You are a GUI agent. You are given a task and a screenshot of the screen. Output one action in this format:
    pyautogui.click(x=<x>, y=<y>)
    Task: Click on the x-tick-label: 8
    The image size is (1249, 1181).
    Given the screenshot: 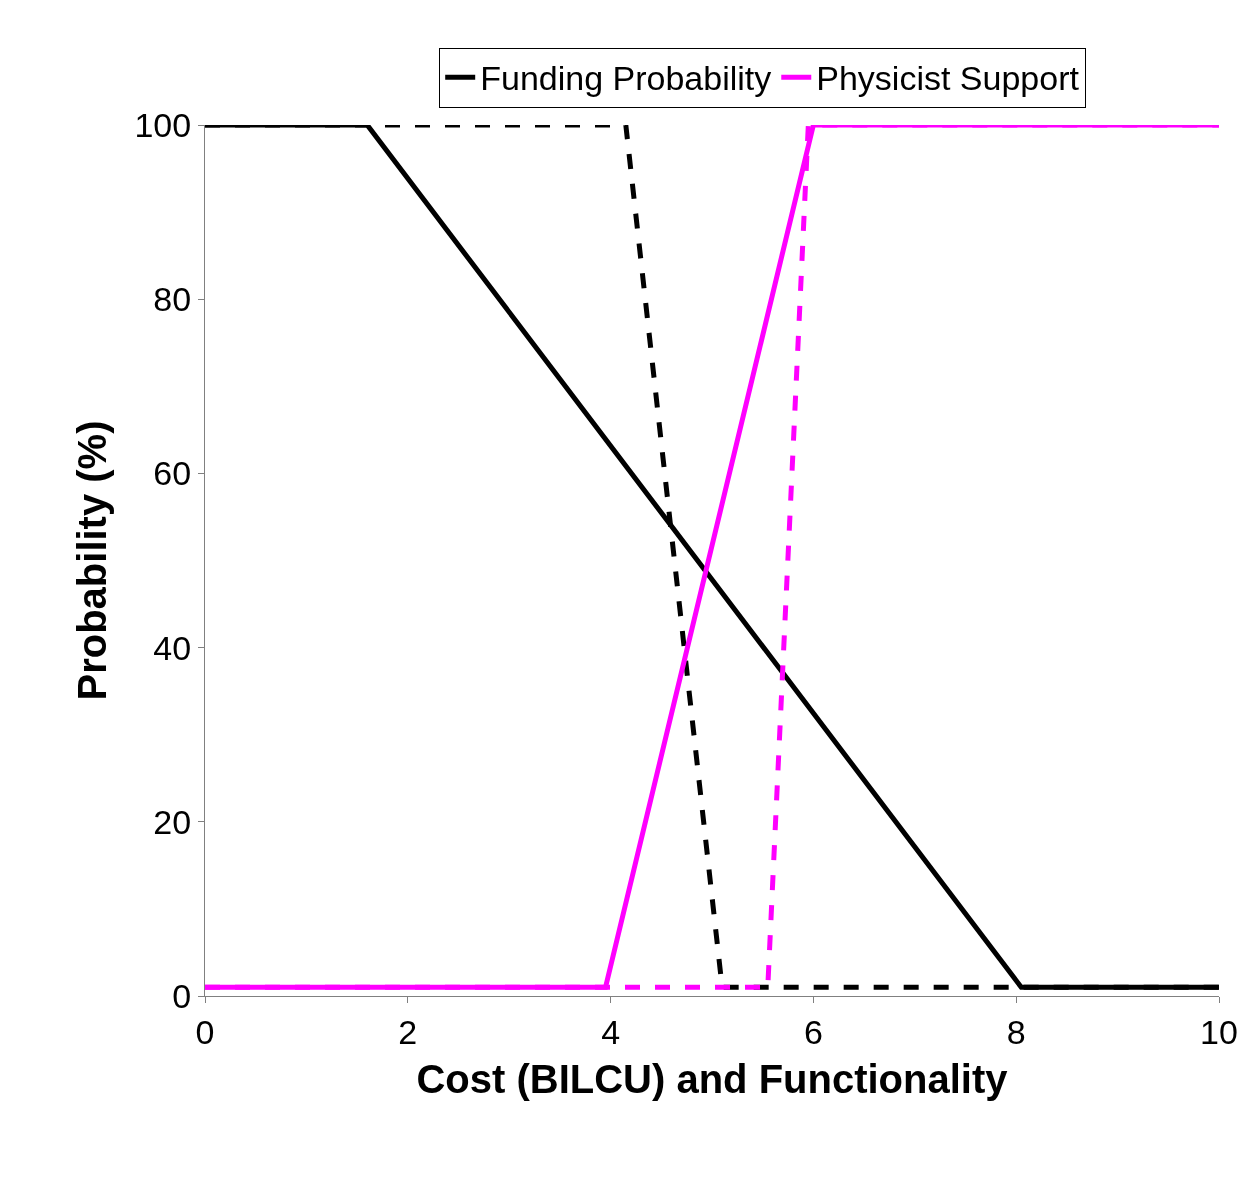 What is the action you would take?
    pyautogui.click(x=1016, y=1031)
    